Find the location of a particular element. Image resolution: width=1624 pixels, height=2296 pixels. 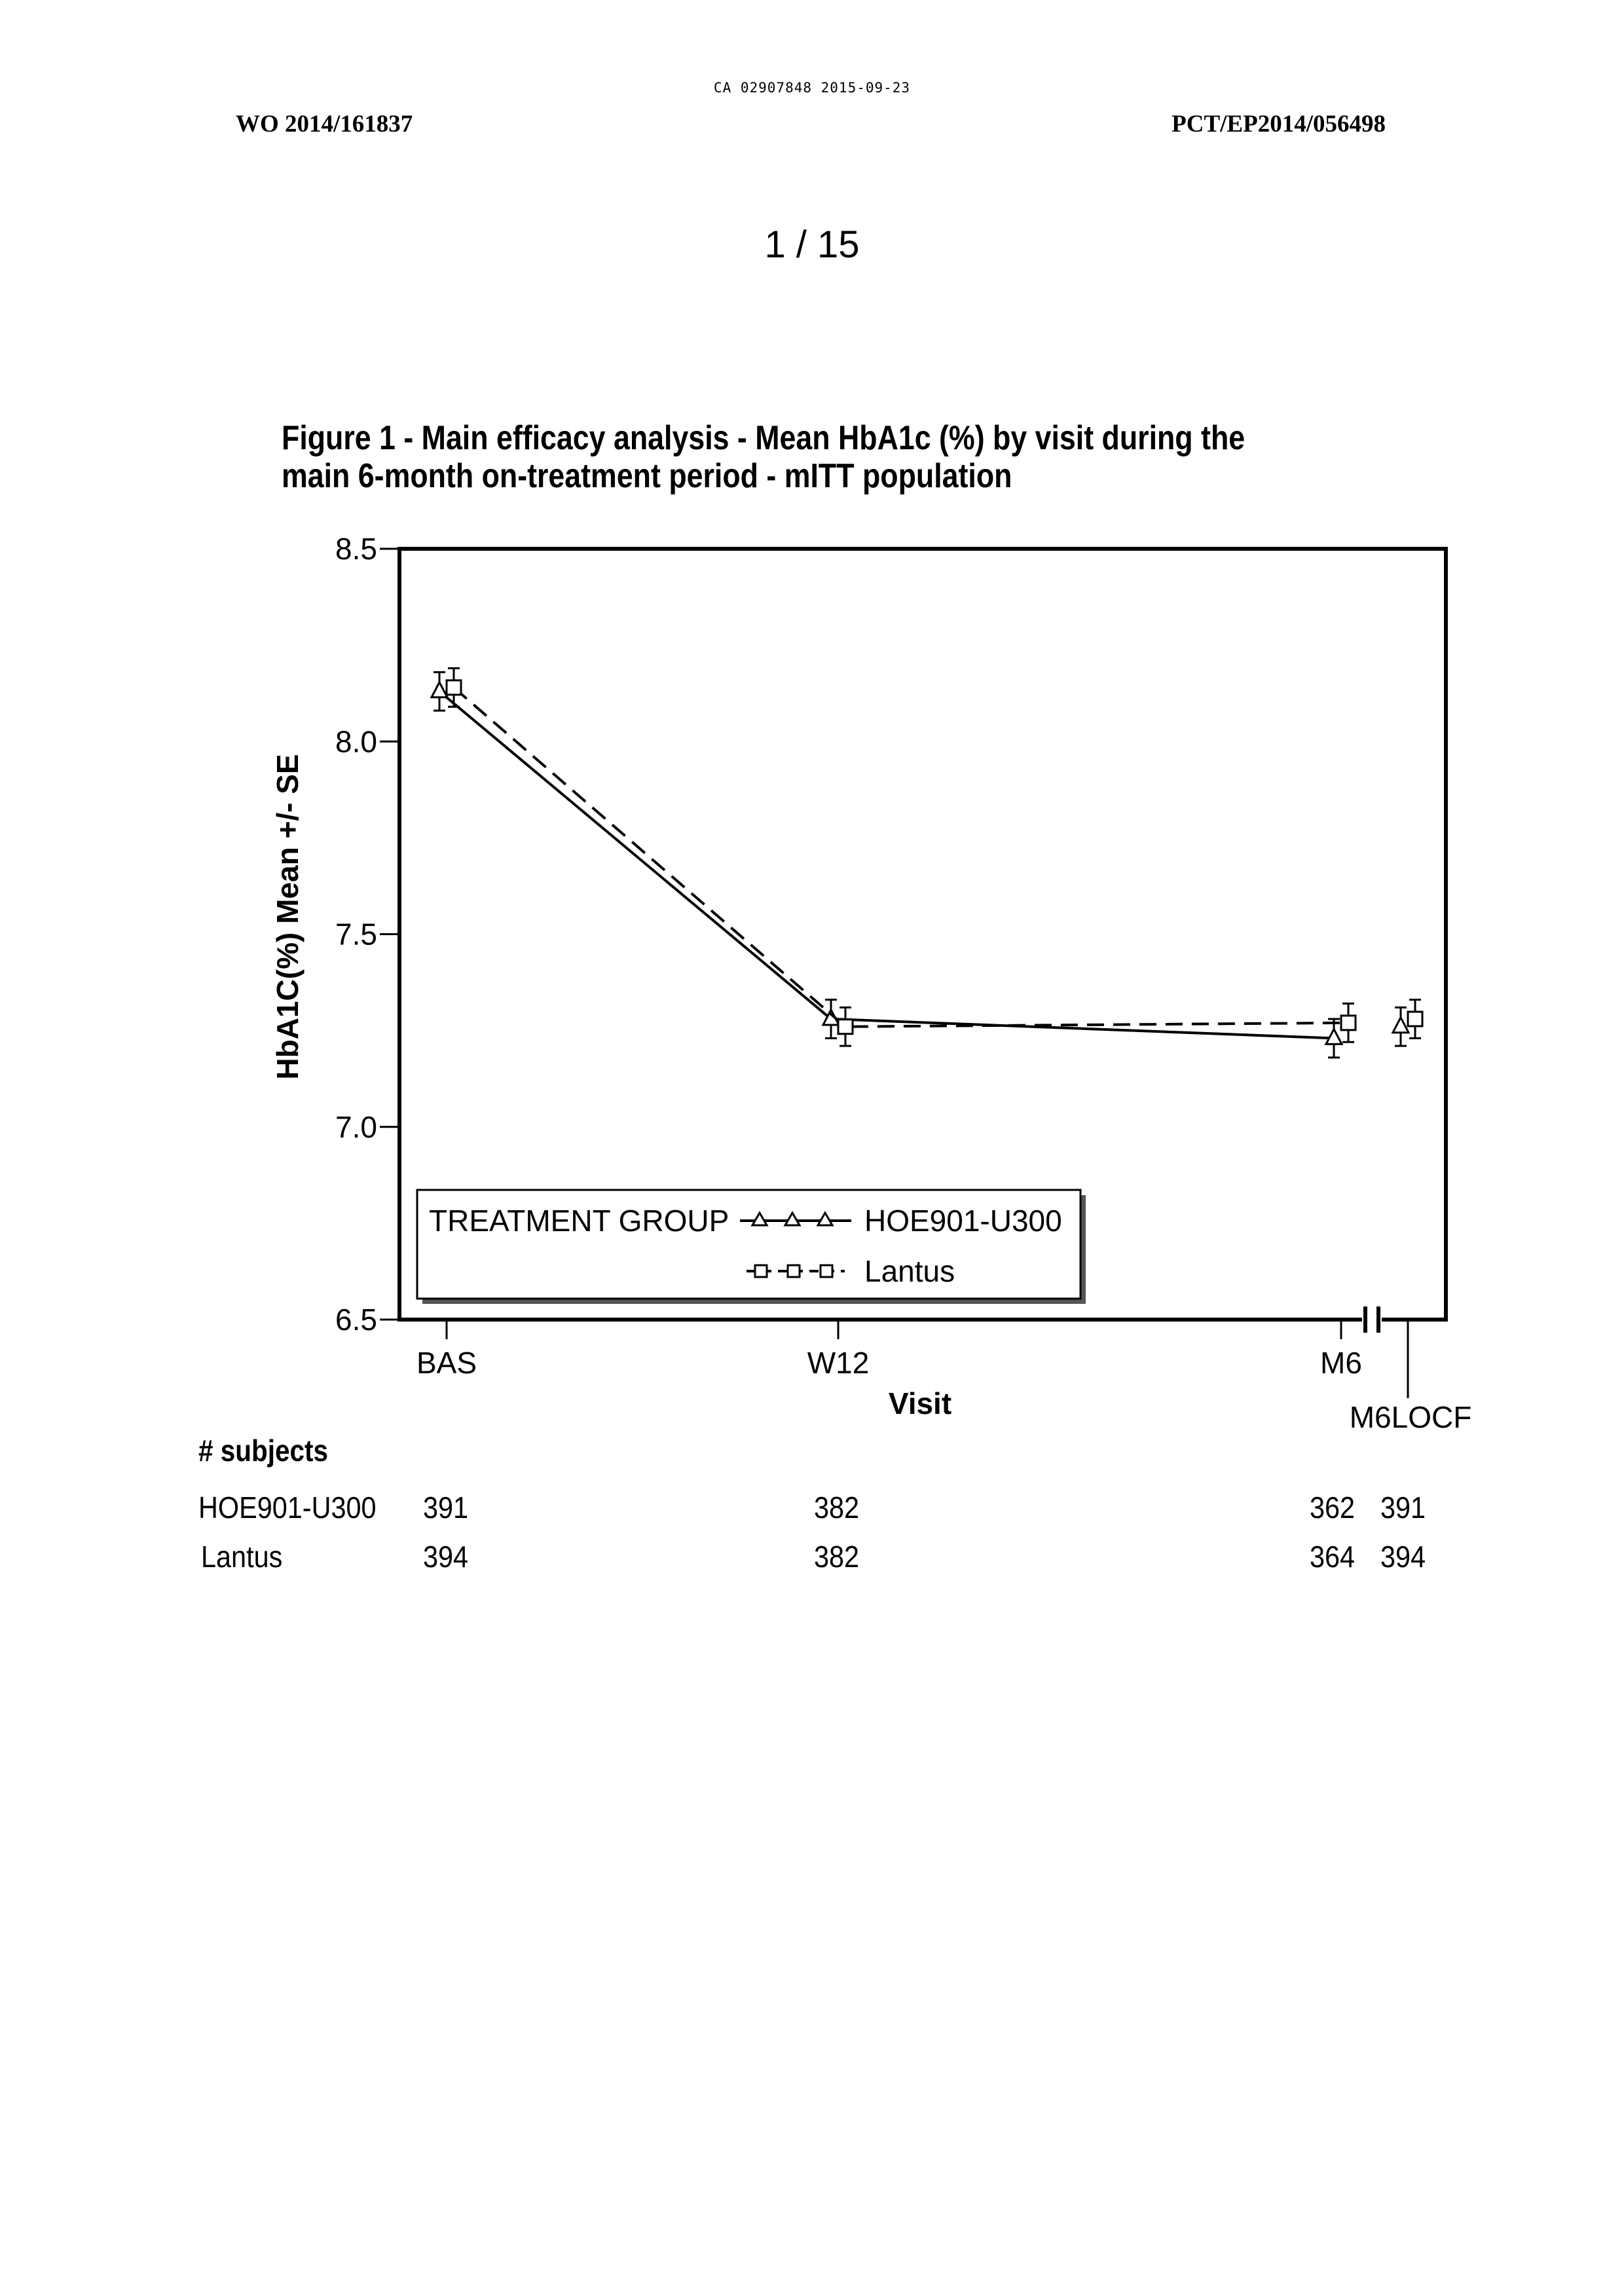

x-tick-label: M6 is located at coordinates (1341, 1363).